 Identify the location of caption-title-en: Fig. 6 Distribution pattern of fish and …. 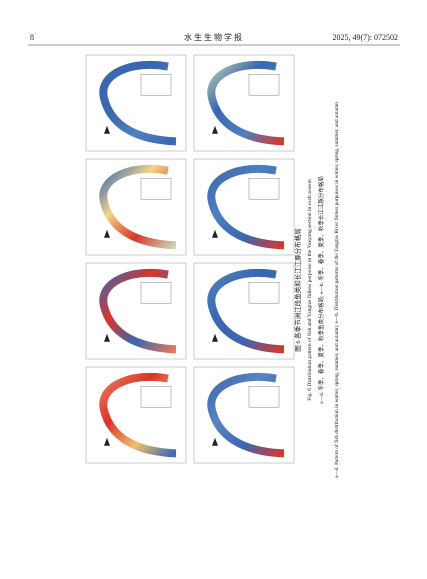
(309, 290).